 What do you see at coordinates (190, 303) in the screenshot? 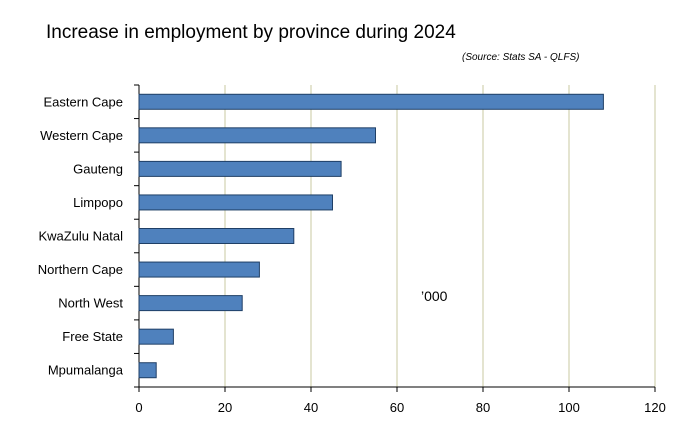
I see `bar-north-west` at bounding box center [190, 303].